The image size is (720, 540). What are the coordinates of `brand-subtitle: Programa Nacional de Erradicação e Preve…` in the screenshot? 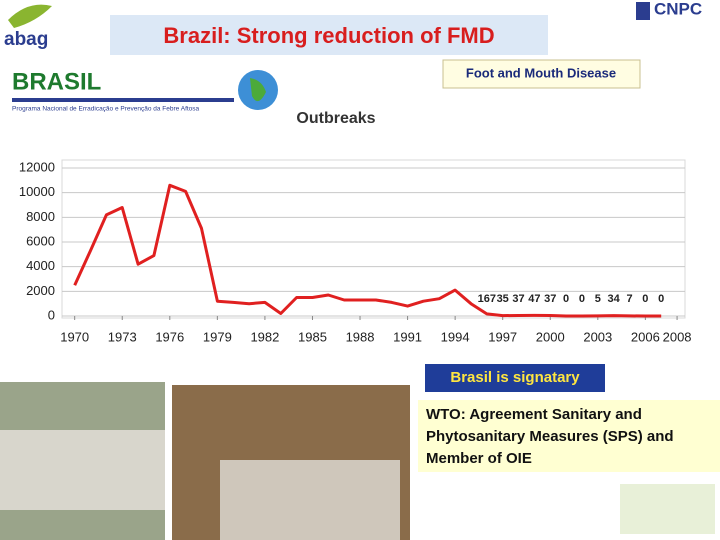 It's located at (106, 109).